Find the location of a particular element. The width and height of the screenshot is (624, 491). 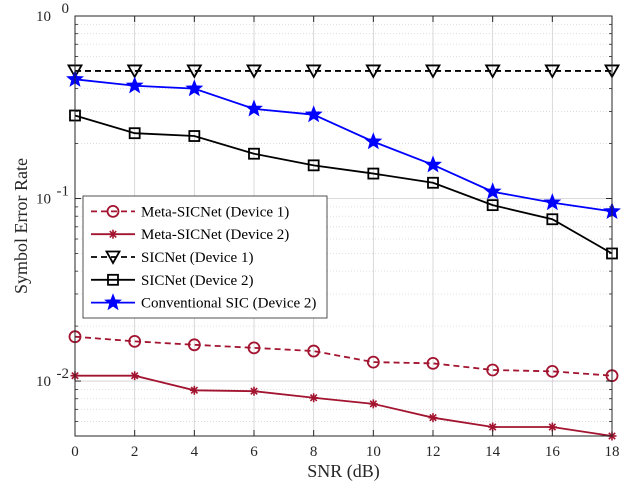

x-tick-label: 0 is located at coordinates (75, 452).